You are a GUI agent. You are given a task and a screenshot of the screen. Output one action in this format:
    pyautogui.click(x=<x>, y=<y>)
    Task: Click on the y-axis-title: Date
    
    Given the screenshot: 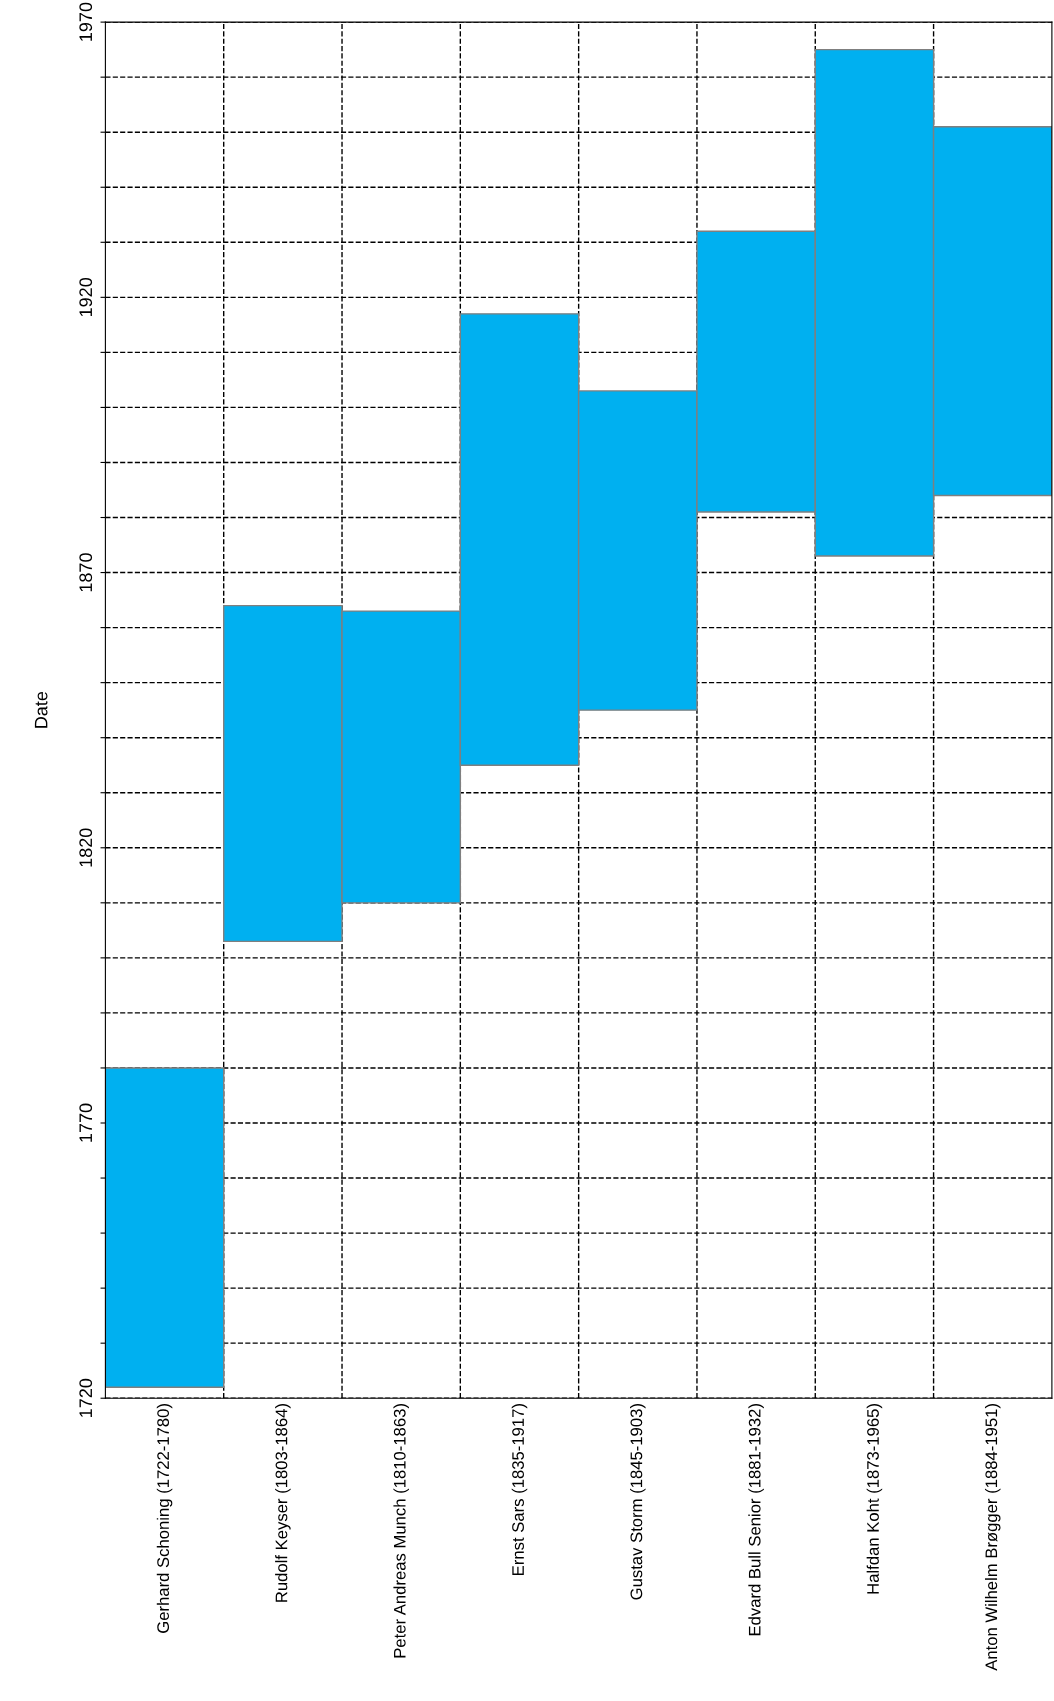 What is the action you would take?
    pyautogui.click(x=41, y=709)
    